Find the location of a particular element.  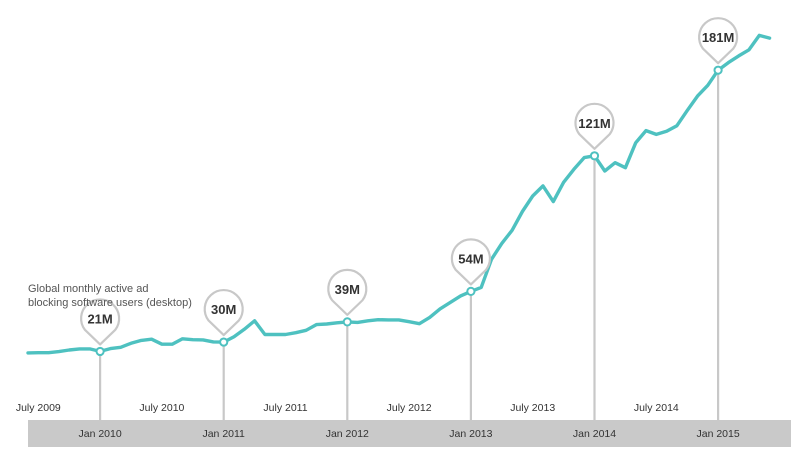

callout-value-label: 121M is located at coordinates (594, 123).